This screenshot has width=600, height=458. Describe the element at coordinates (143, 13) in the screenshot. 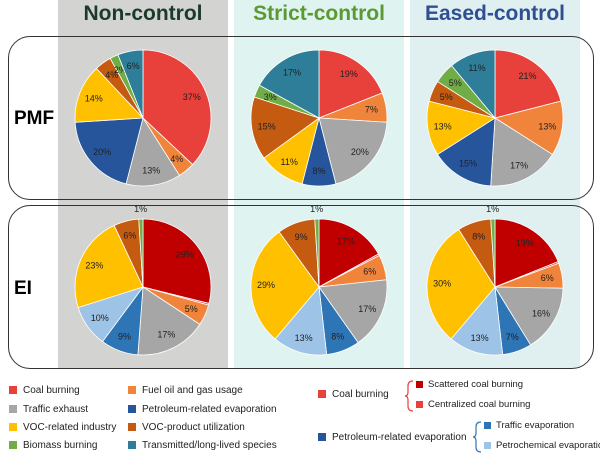

I see `column-title-non-control: Non-control` at that location.